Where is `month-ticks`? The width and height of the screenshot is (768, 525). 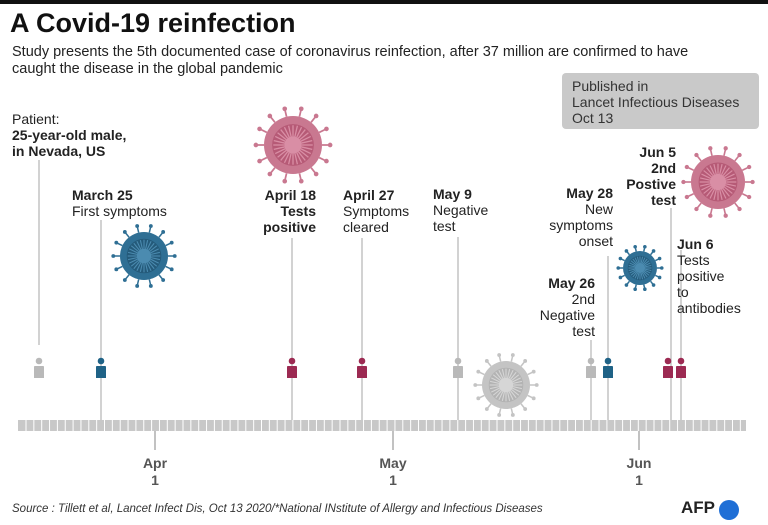 month-ticks is located at coordinates (397, 440).